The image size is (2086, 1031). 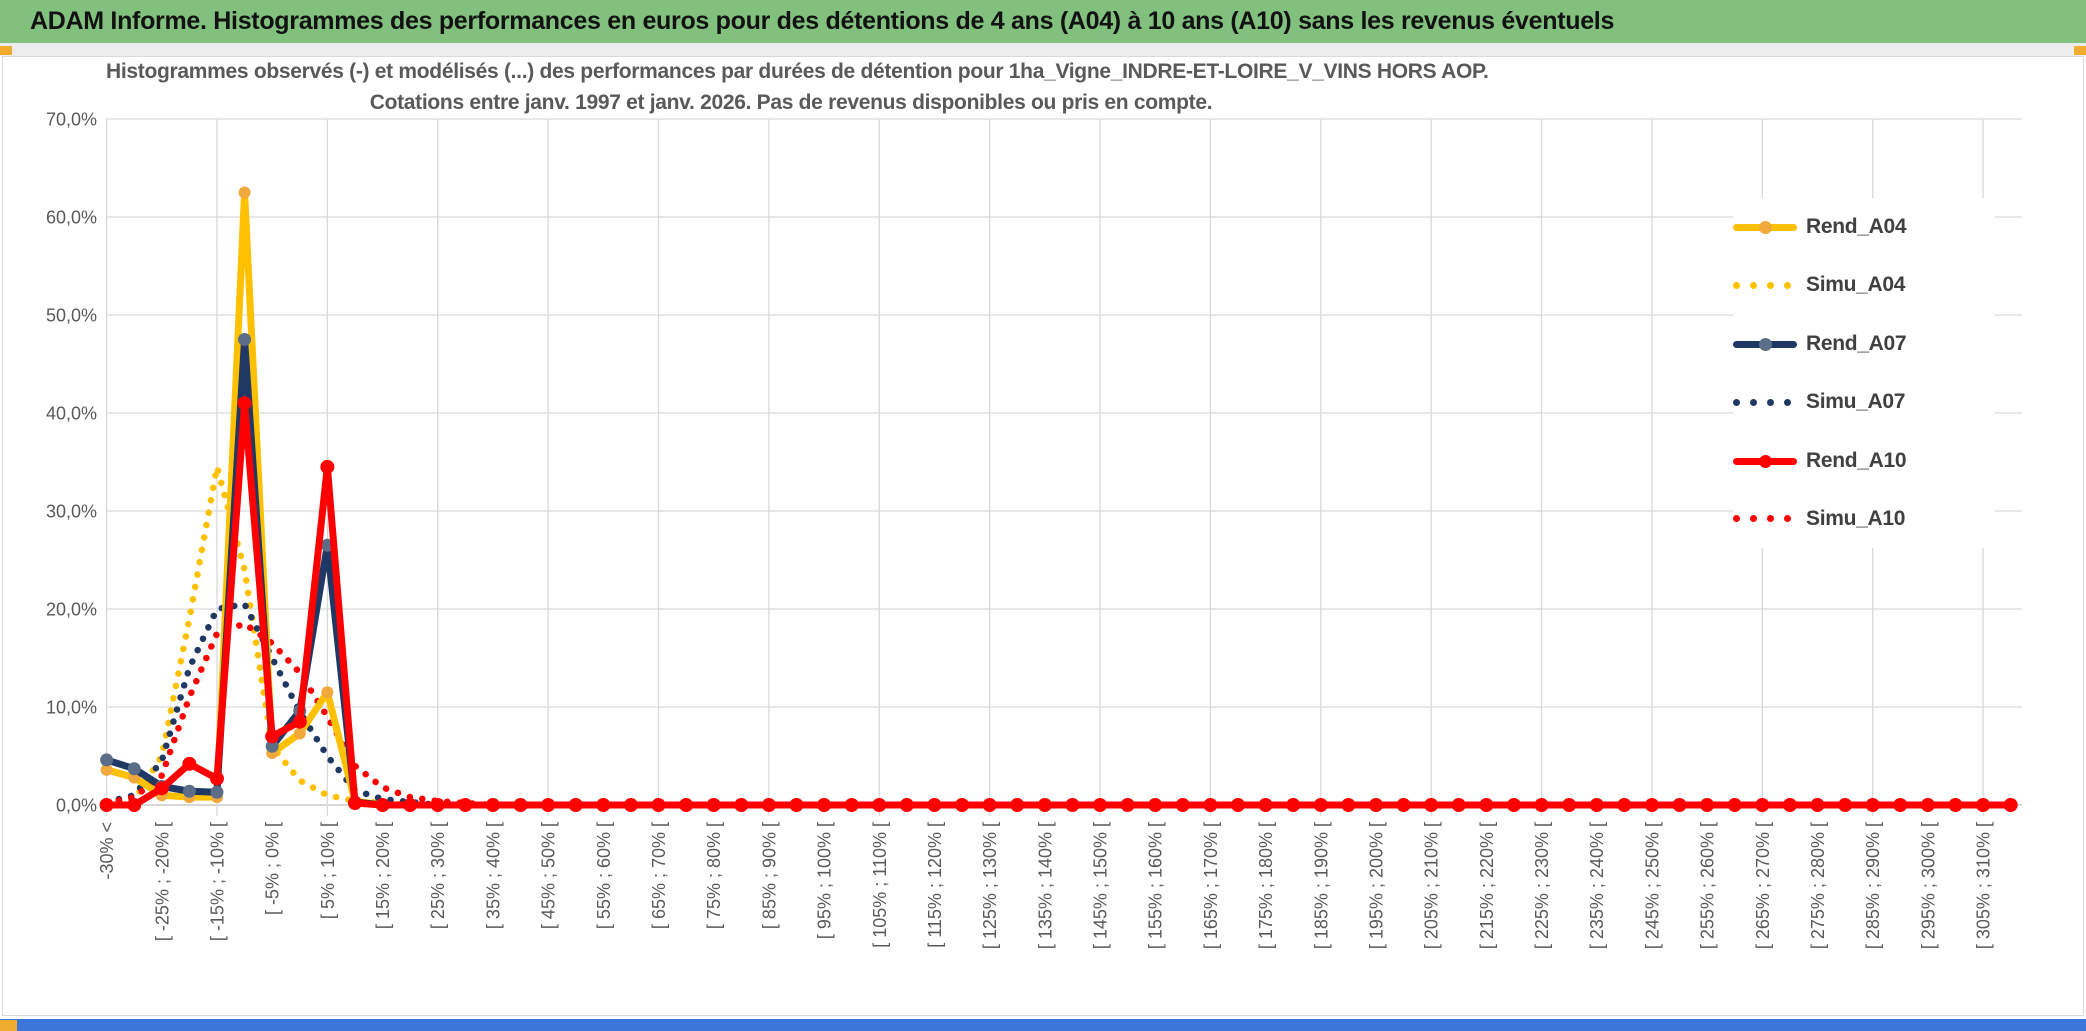 I want to click on bottom-scrollbar, so click(x=1043, y=1025).